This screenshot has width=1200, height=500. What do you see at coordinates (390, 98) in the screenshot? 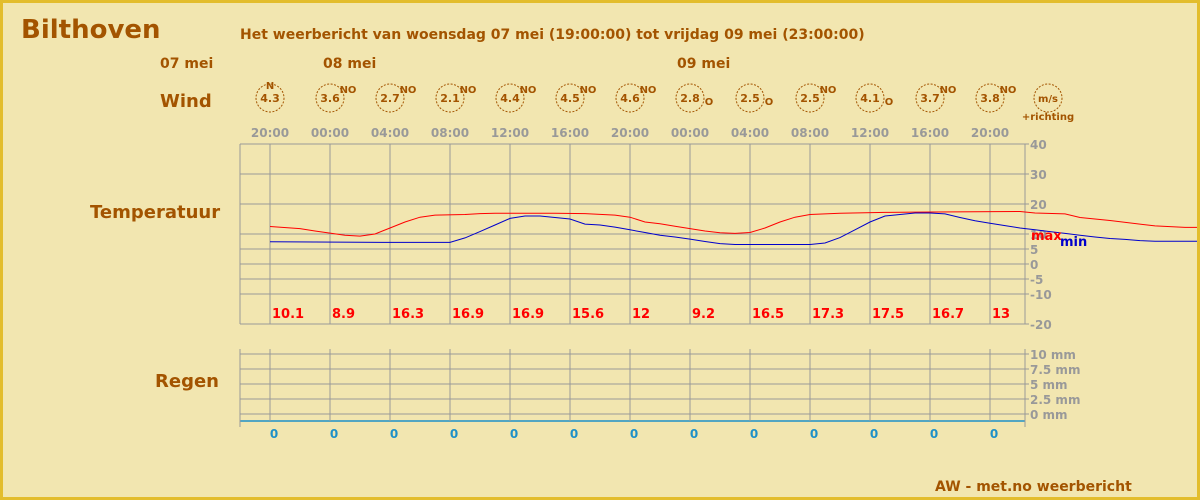
I see `wind-speed: 2.7` at bounding box center [390, 98].